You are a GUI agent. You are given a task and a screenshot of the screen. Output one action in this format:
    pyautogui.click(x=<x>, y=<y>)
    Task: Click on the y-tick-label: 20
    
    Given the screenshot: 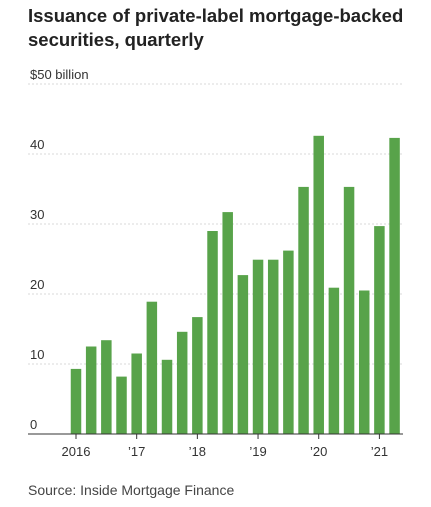 What is the action you would take?
    pyautogui.click(x=37, y=284)
    